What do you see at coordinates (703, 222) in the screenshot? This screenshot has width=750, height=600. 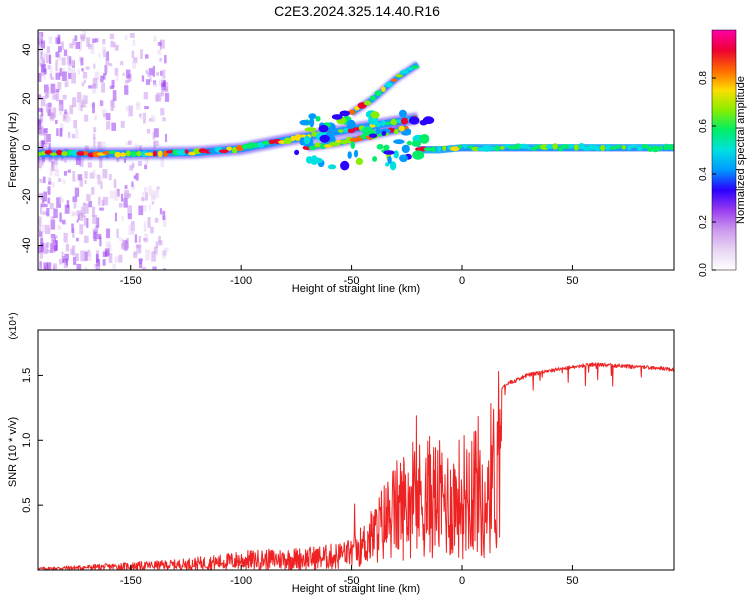 I see `colorbar-tick-label: 0.2` at bounding box center [703, 222].